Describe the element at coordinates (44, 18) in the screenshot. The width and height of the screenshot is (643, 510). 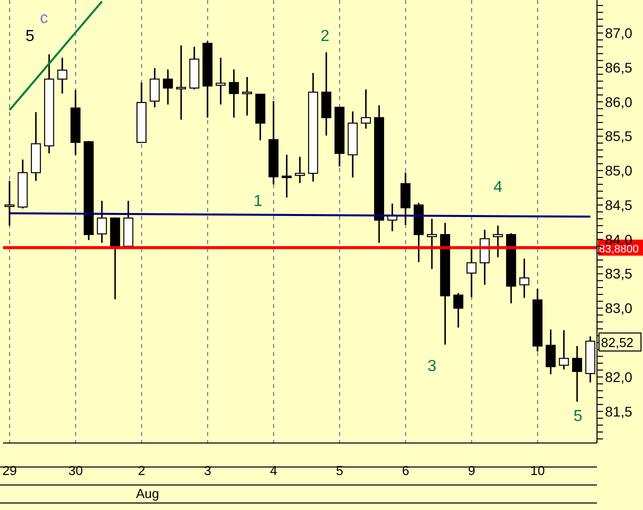
I see `annotation: c` at that location.